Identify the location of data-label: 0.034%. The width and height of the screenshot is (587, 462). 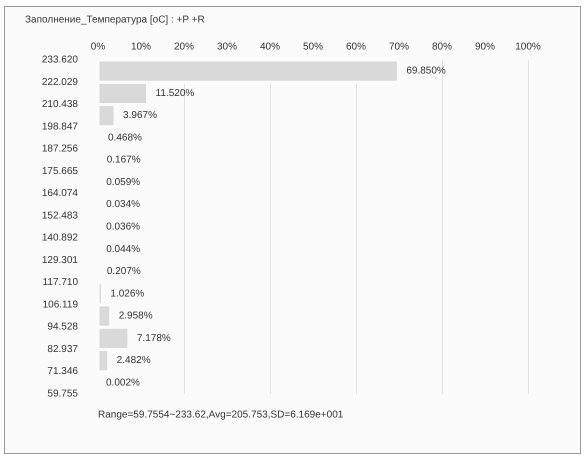
(123, 204).